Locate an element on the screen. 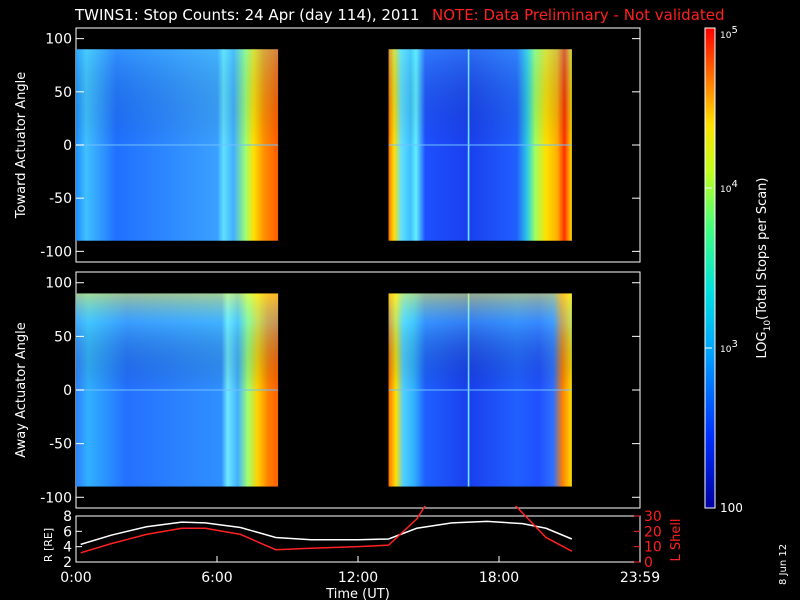  date-stamp: 8 Jun 12 is located at coordinates (783, 564).